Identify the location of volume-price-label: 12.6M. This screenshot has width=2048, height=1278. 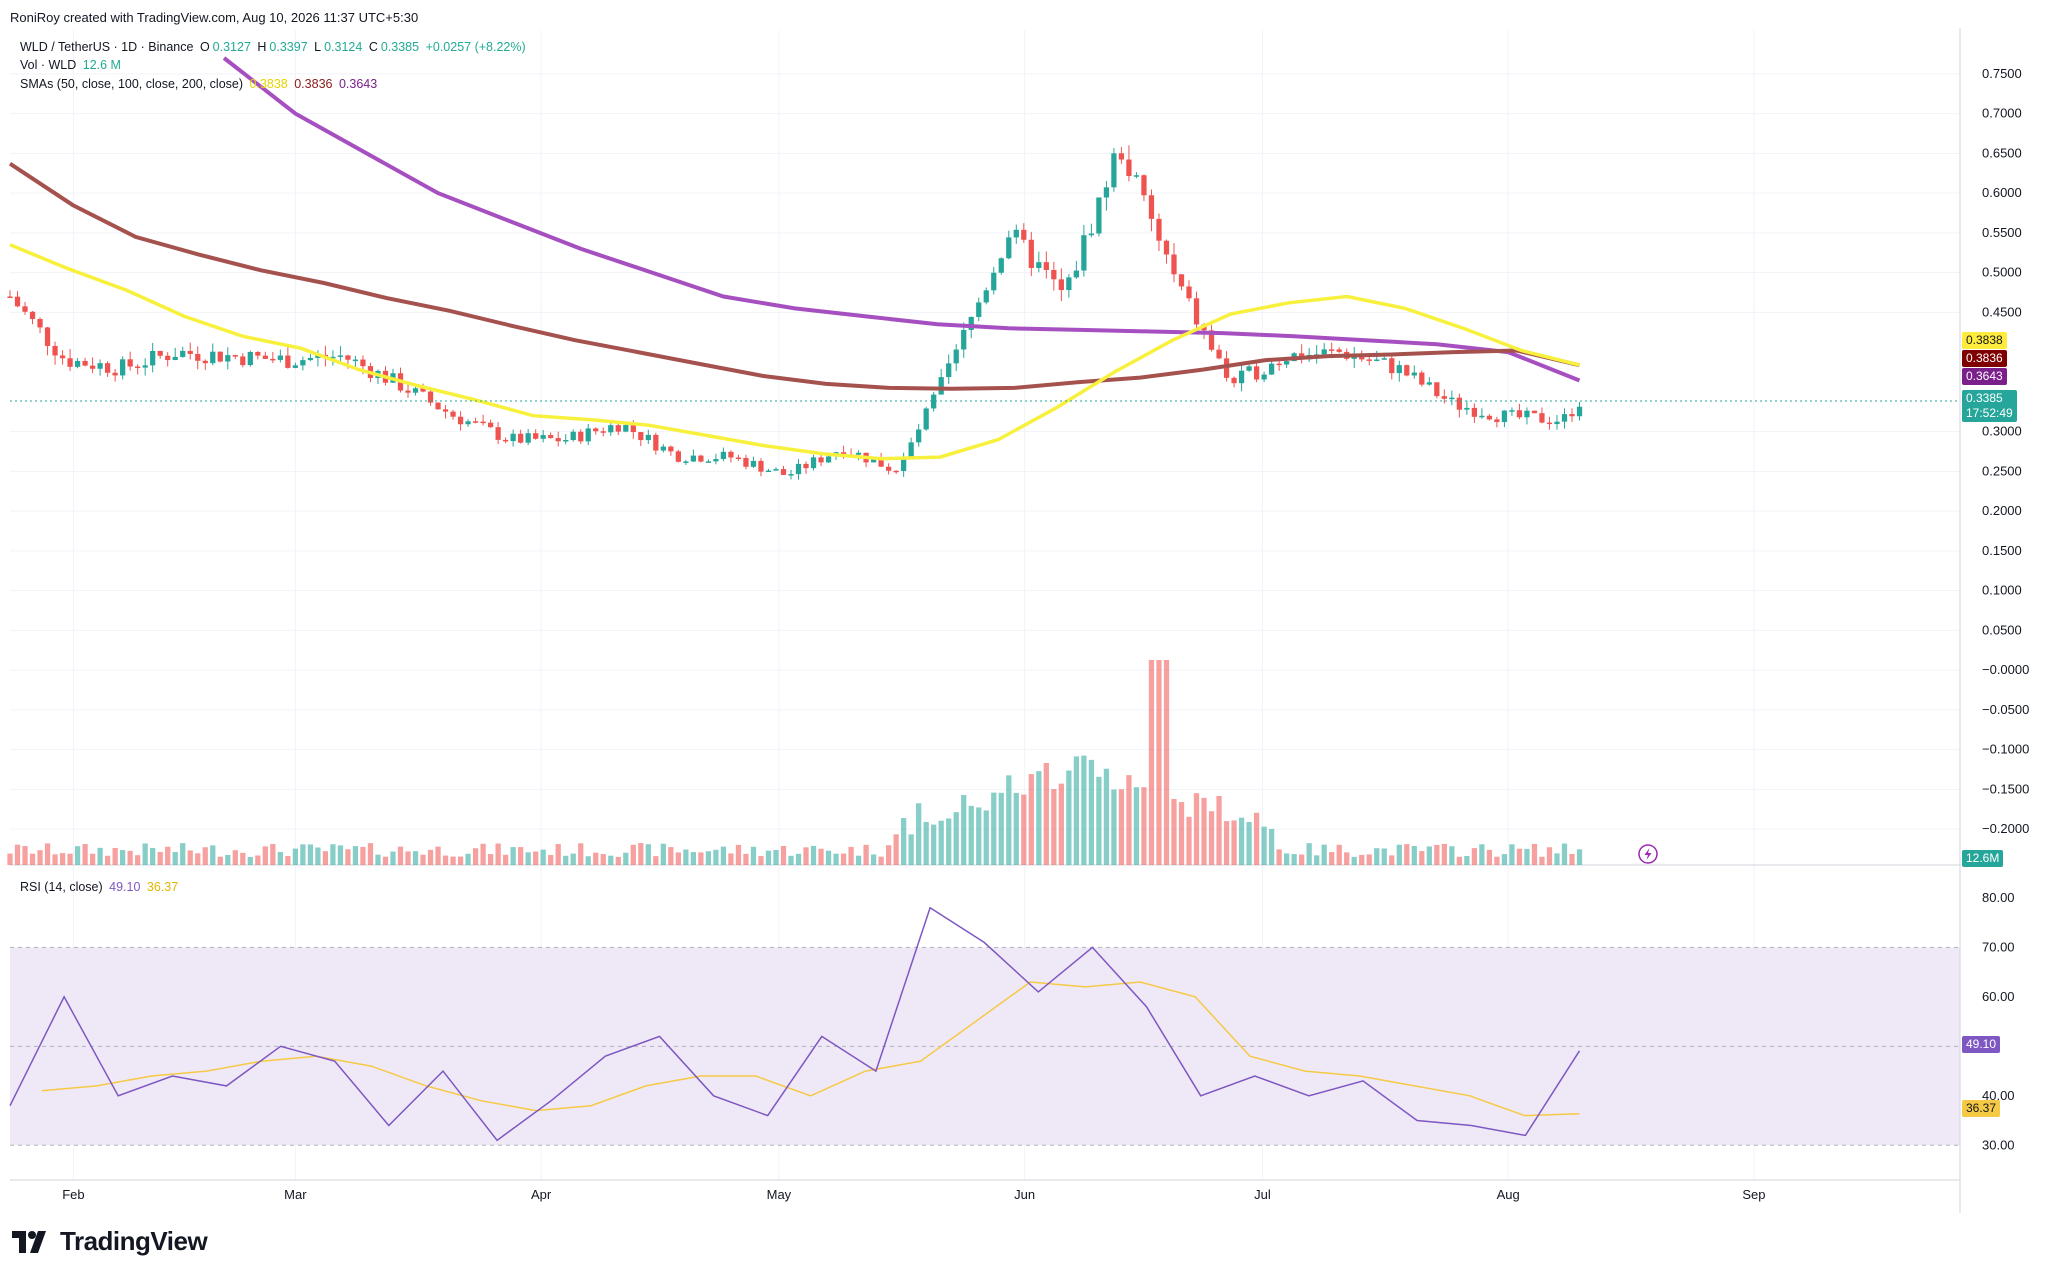
(1983, 858).